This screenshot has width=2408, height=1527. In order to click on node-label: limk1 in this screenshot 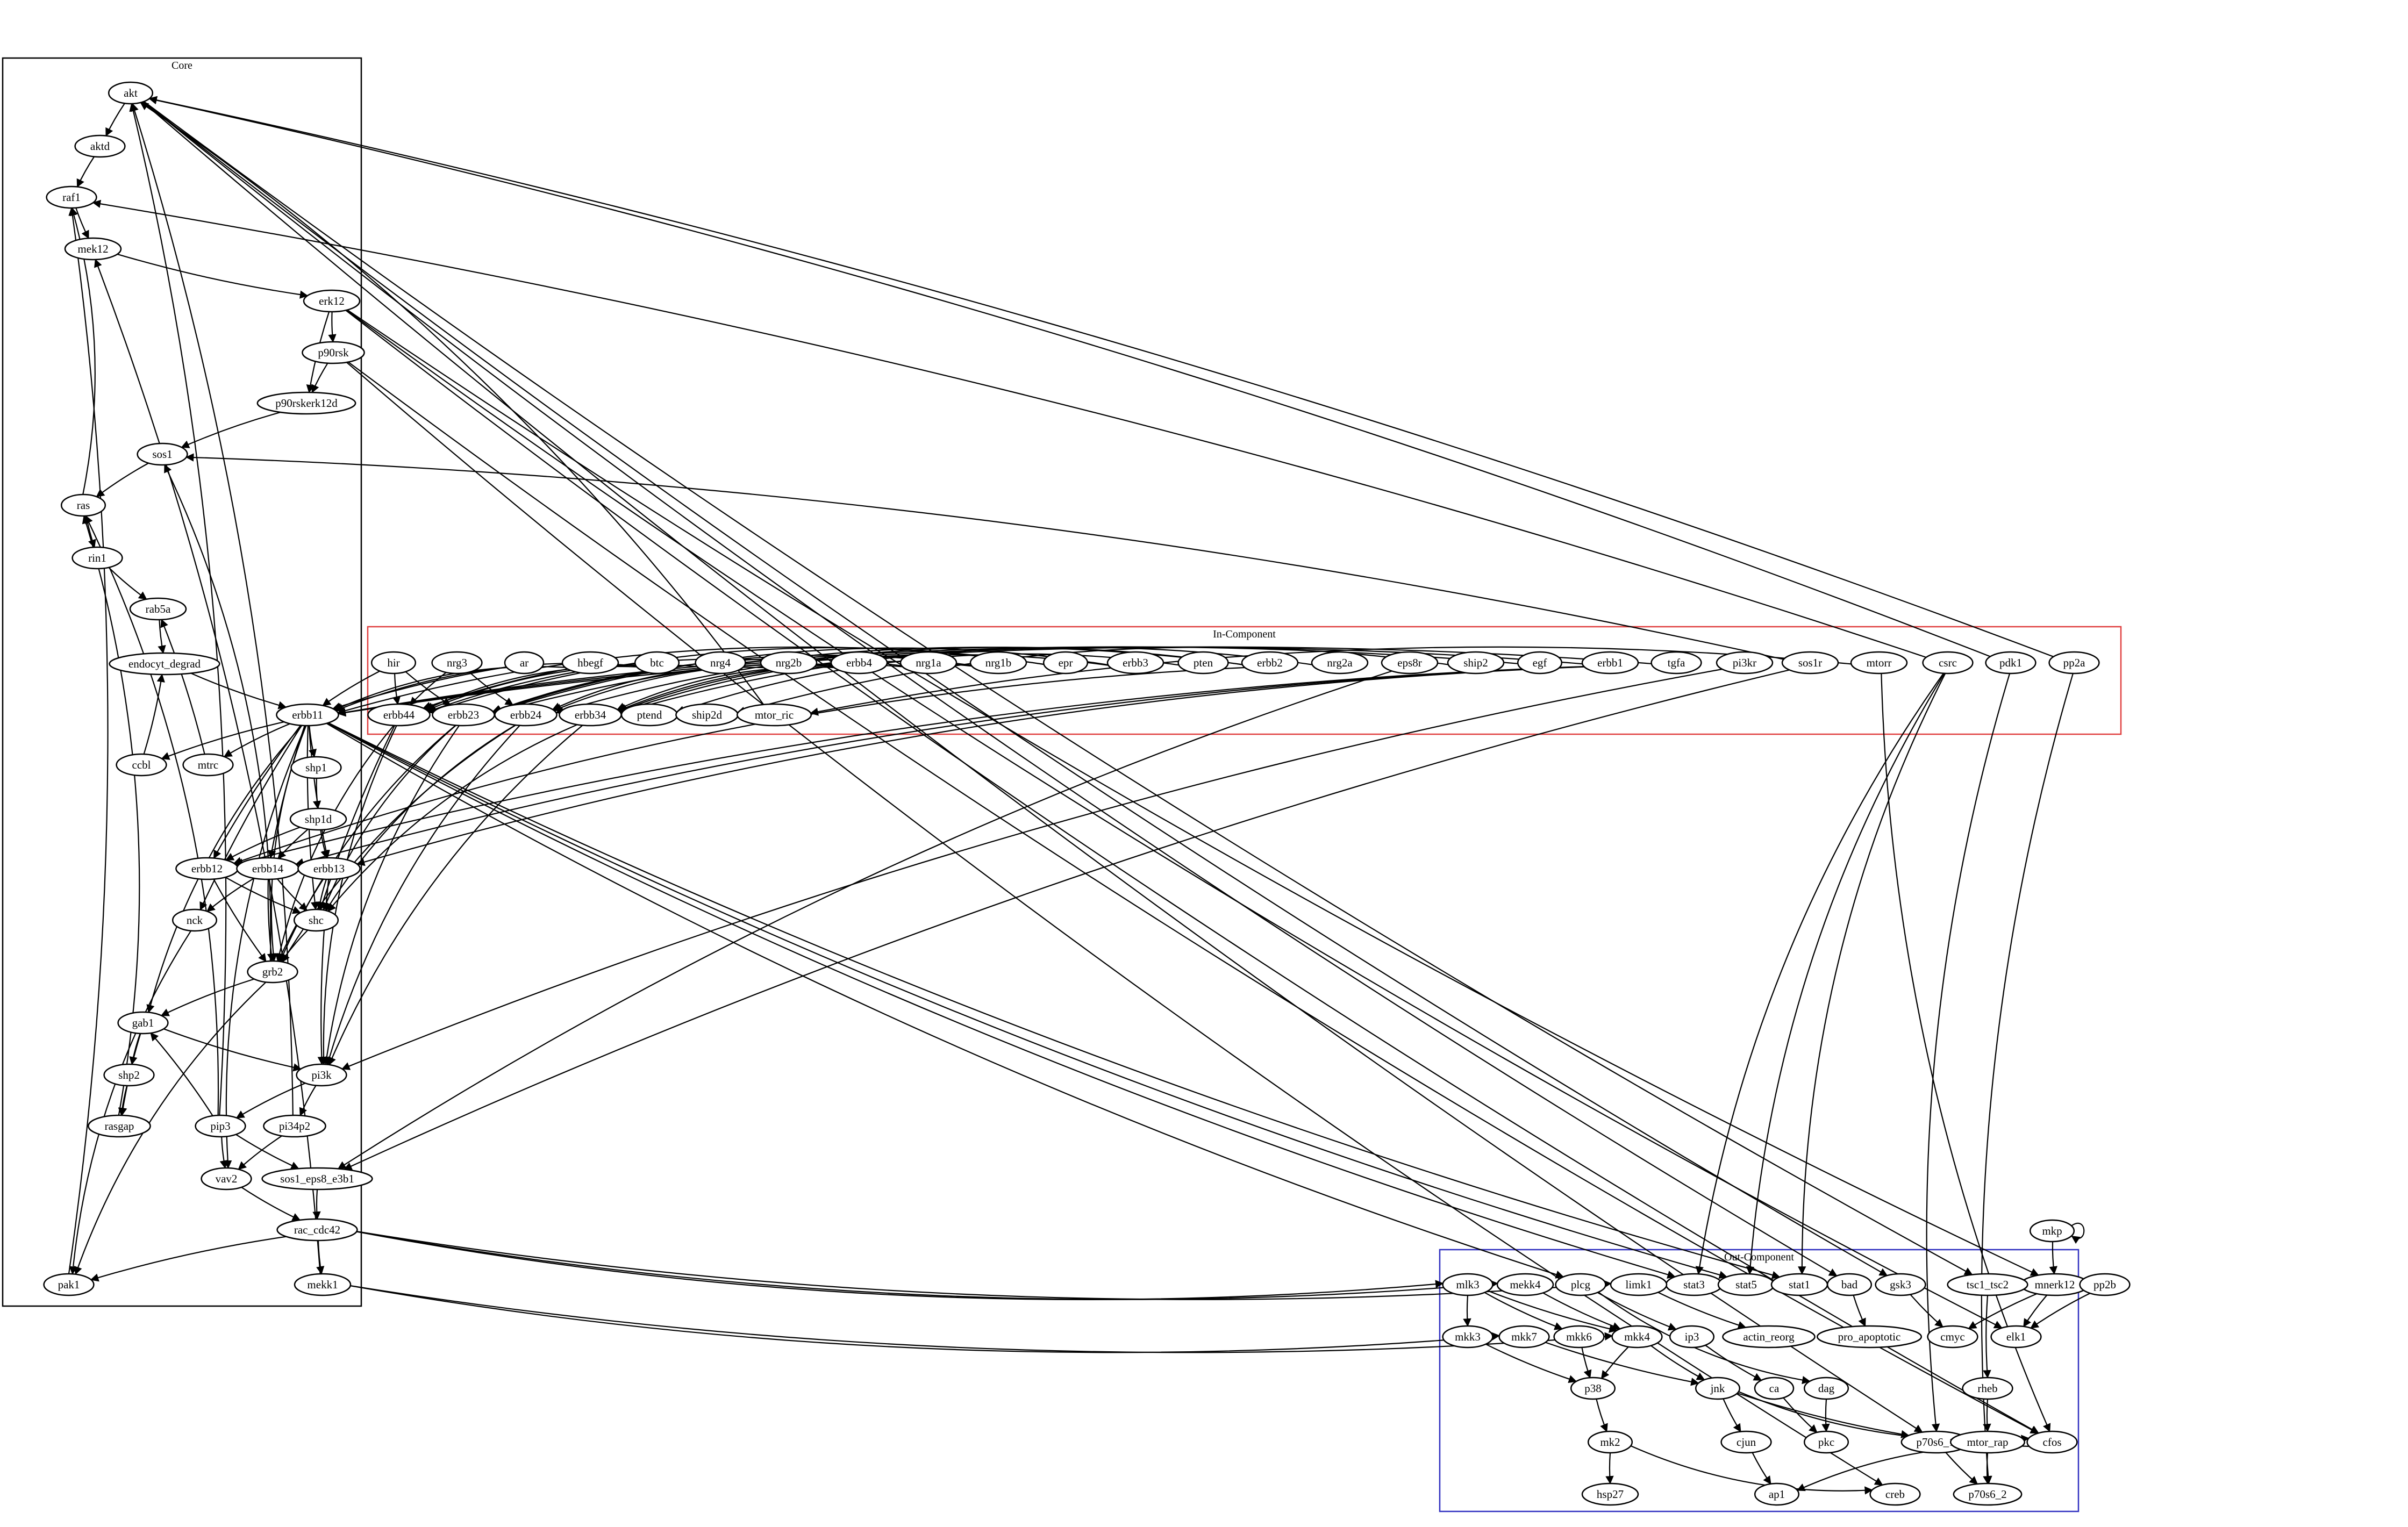, I will do `click(1639, 1284)`.